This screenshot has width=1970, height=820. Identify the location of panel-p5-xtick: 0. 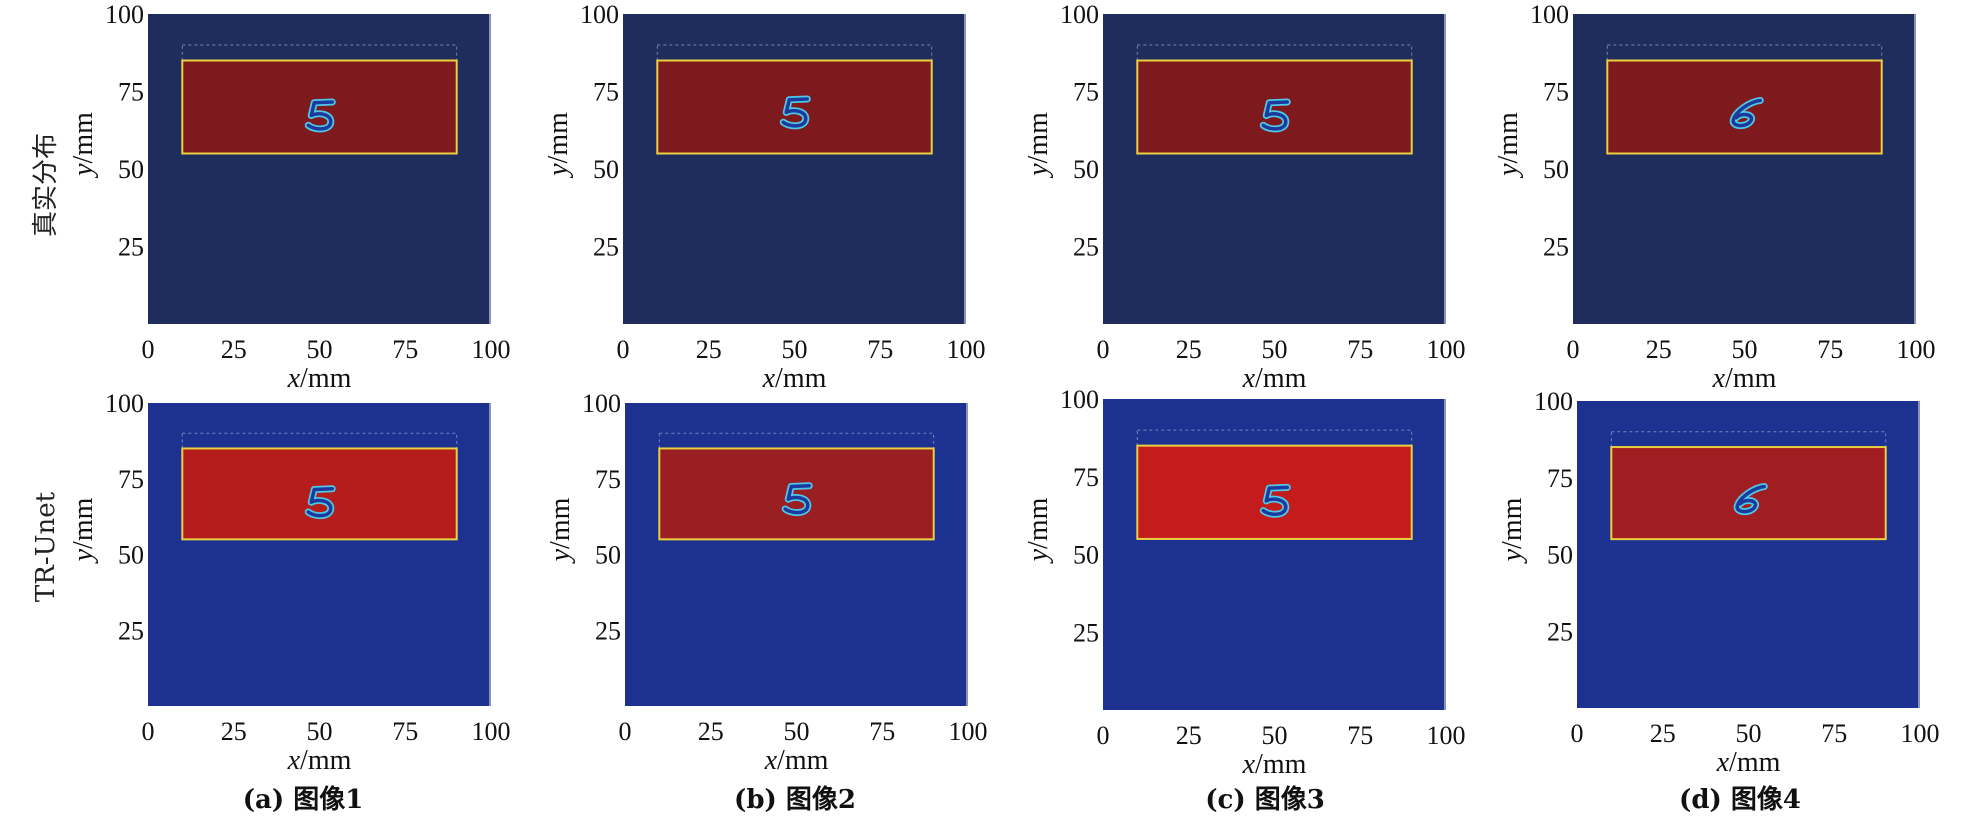
(148, 731).